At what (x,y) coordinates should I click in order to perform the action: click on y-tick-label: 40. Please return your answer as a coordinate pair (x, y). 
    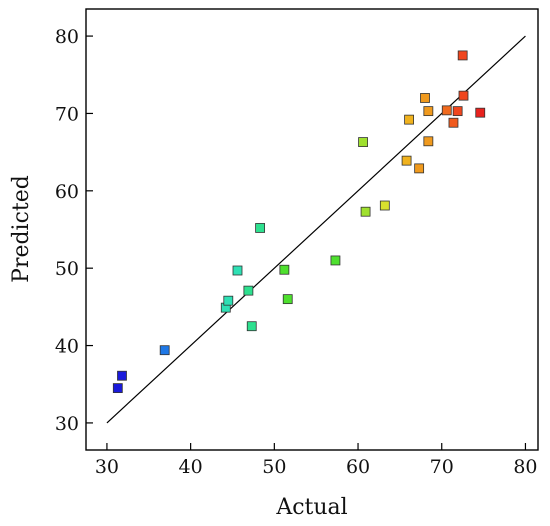
    Looking at the image, I should click on (67, 347).